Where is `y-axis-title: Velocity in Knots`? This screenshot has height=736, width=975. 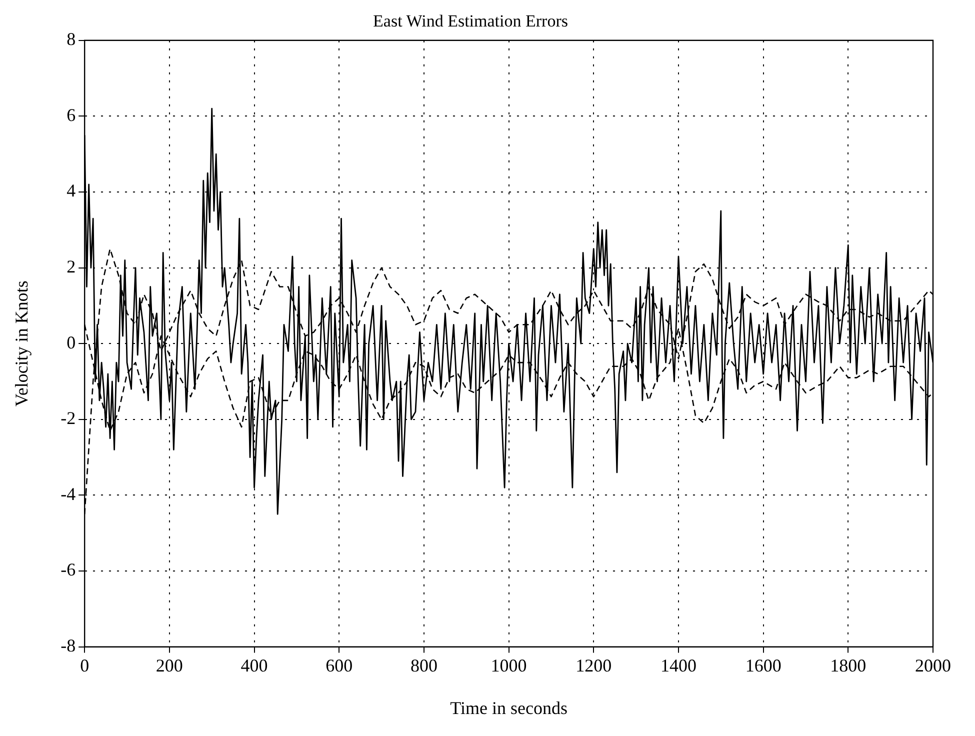
y-axis-title: Velocity in Knots is located at coordinates (22, 343).